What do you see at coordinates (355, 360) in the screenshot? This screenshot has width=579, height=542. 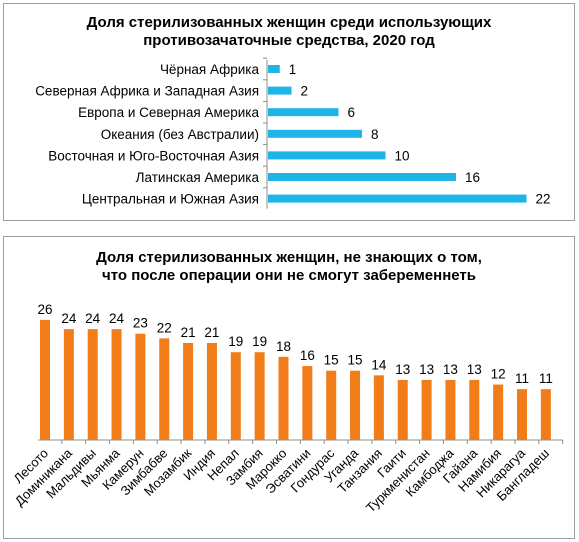 I see `value-label-country-14: 15` at bounding box center [355, 360].